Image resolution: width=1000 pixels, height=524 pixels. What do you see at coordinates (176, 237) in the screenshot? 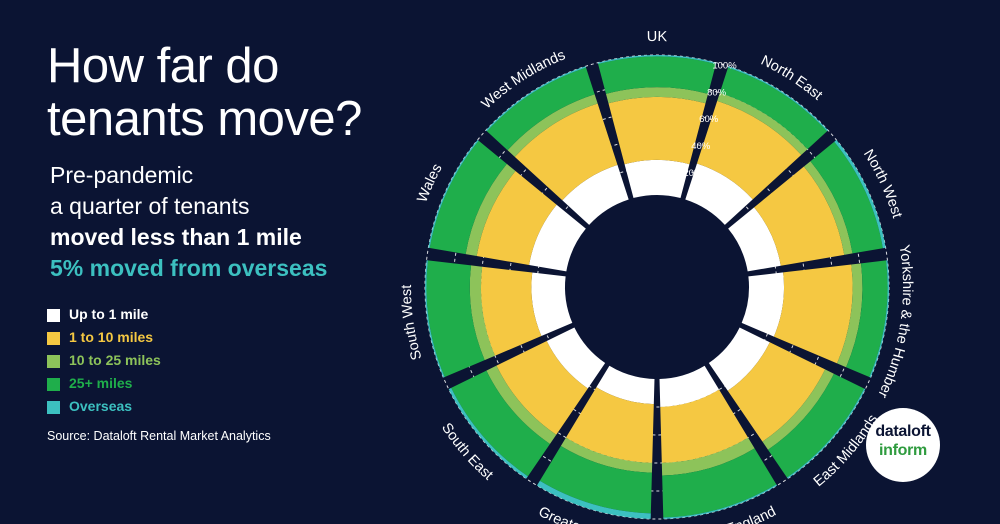
I see `subtitle-highlight: moved less than 1 mile` at bounding box center [176, 237].